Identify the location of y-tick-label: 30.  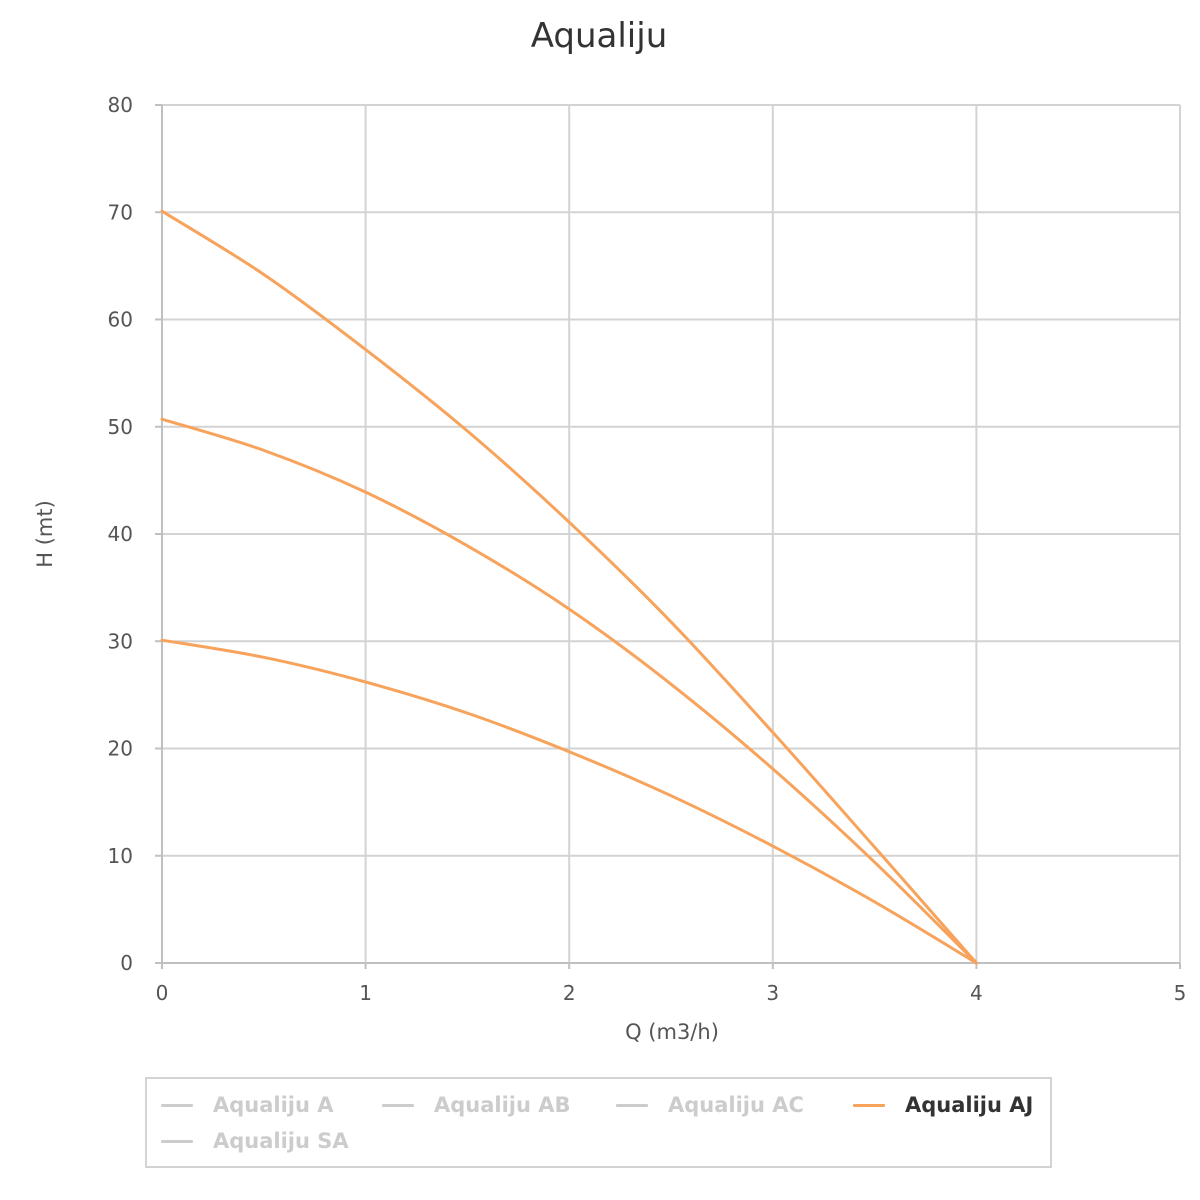
(120, 641).